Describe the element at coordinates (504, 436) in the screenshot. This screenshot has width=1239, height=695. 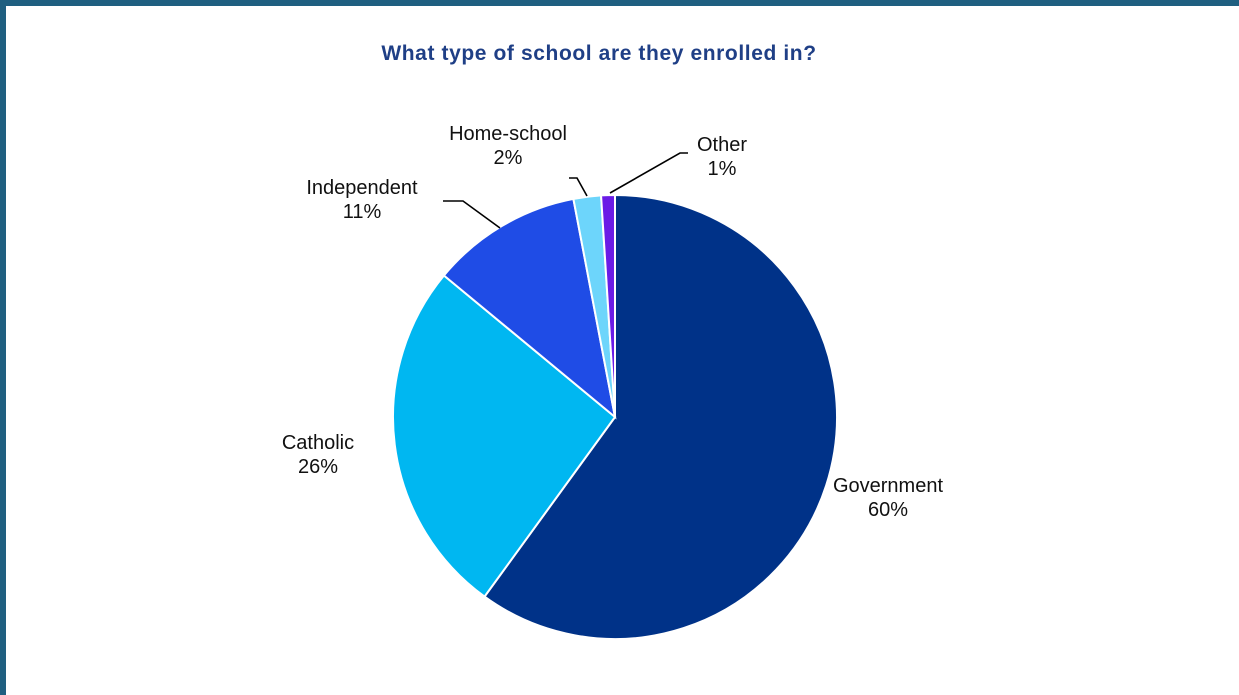
I see `pie-slice-catholic` at that location.